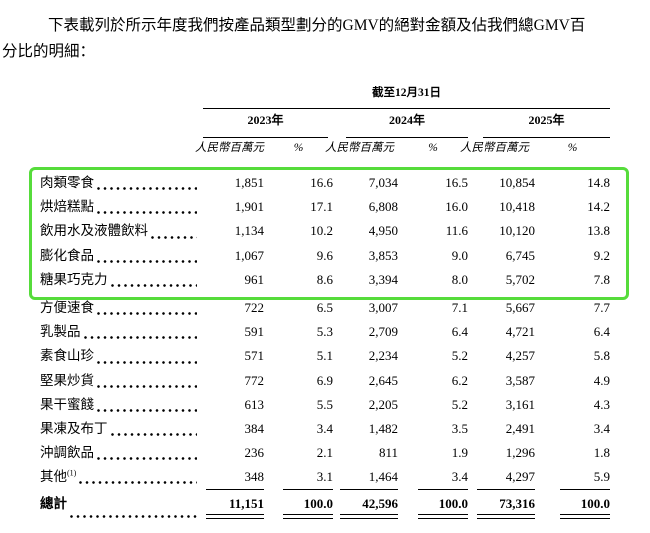 This screenshot has width=650, height=533. I want to click on percent-2023: 3.4, so click(324, 428).